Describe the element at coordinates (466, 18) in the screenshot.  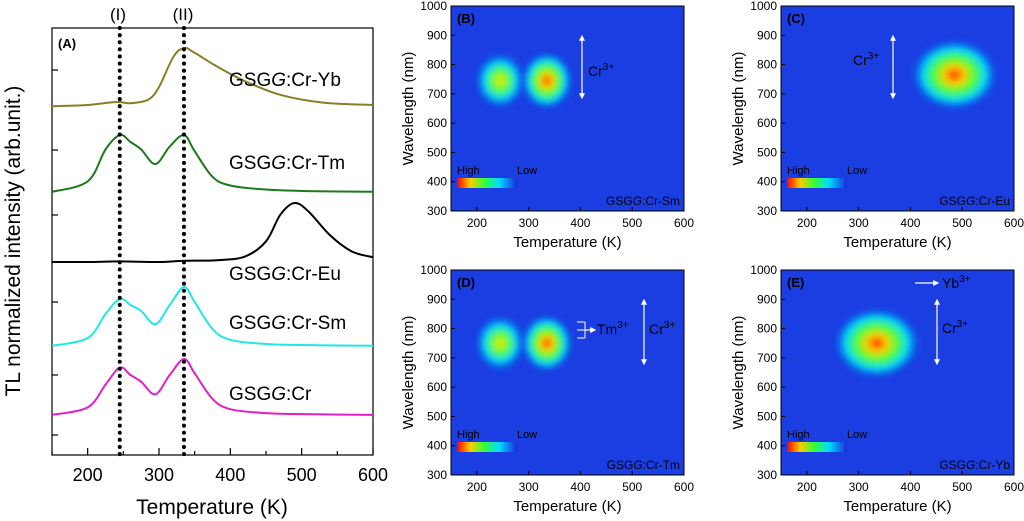
I see `panel-letter: (B)` at that location.